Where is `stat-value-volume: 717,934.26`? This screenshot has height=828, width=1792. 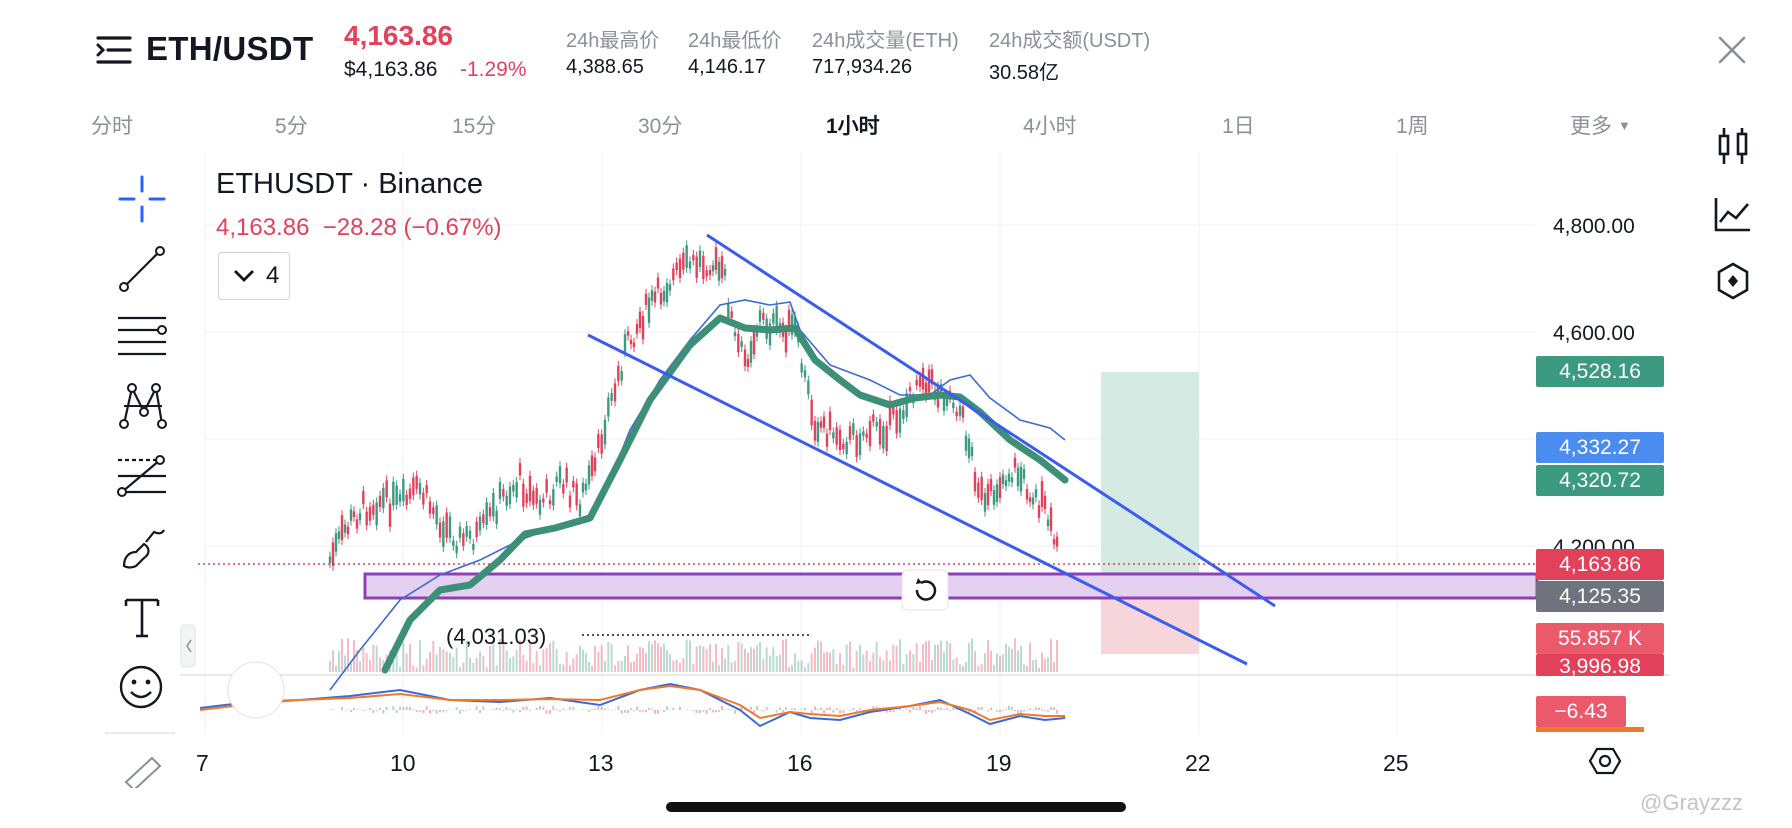
stat-value-volume: 717,934.26 is located at coordinates (862, 67).